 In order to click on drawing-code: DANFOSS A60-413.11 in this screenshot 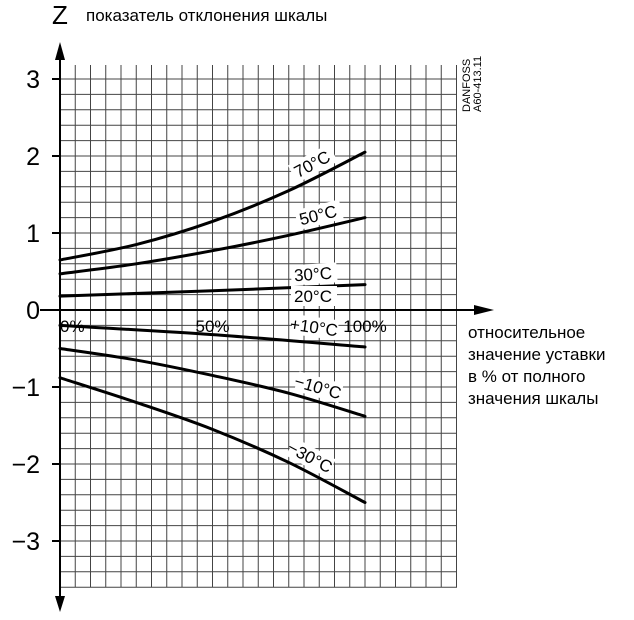, I will do `click(472, 83)`.